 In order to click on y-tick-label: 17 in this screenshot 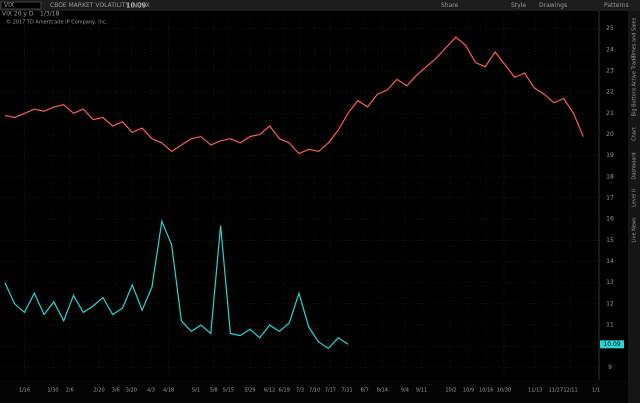, I will do `click(610, 198)`.